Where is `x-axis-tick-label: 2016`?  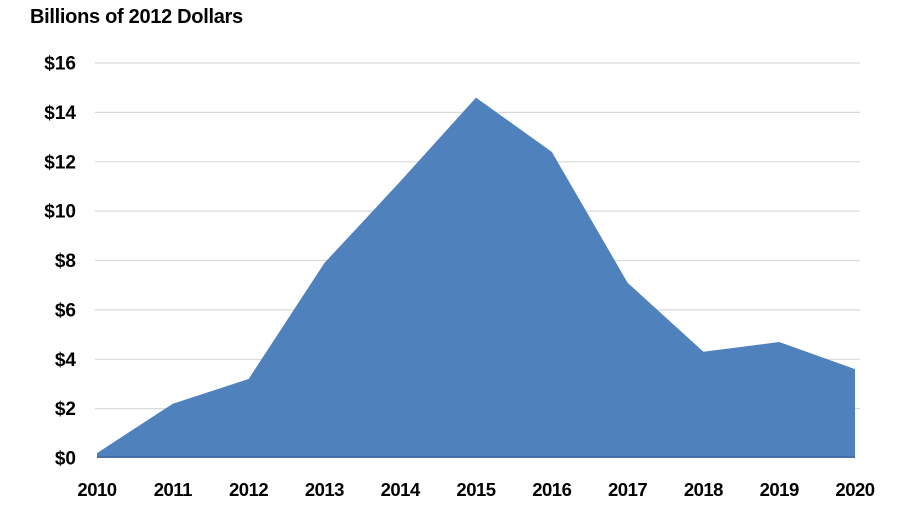 x-axis-tick-label: 2016 is located at coordinates (551, 489).